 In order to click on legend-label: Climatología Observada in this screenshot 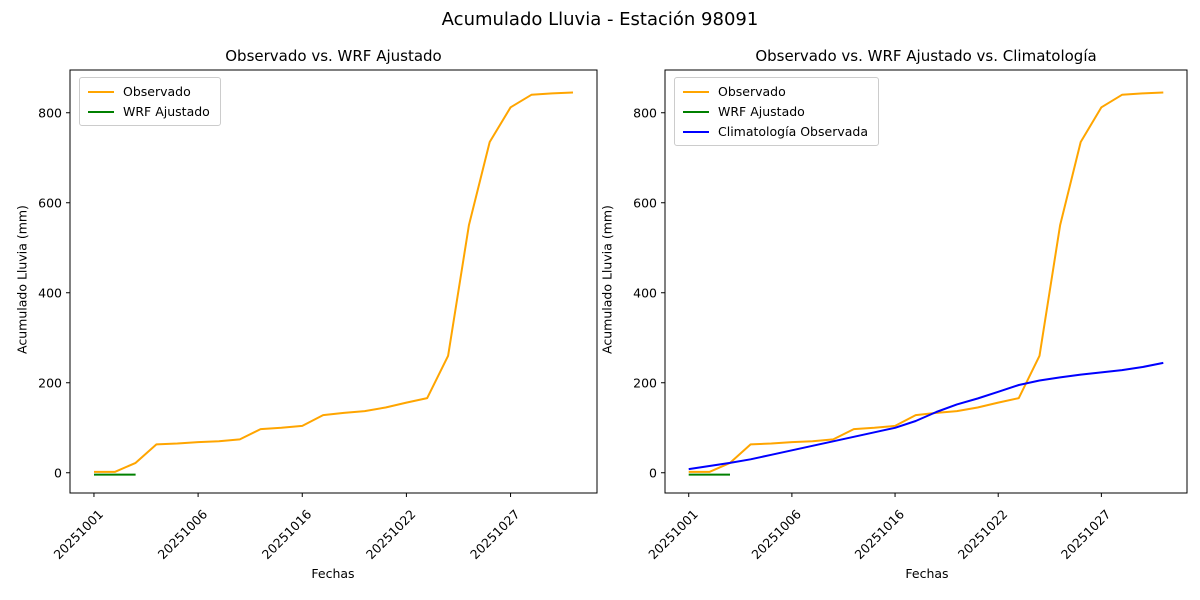, I will do `click(793, 131)`.